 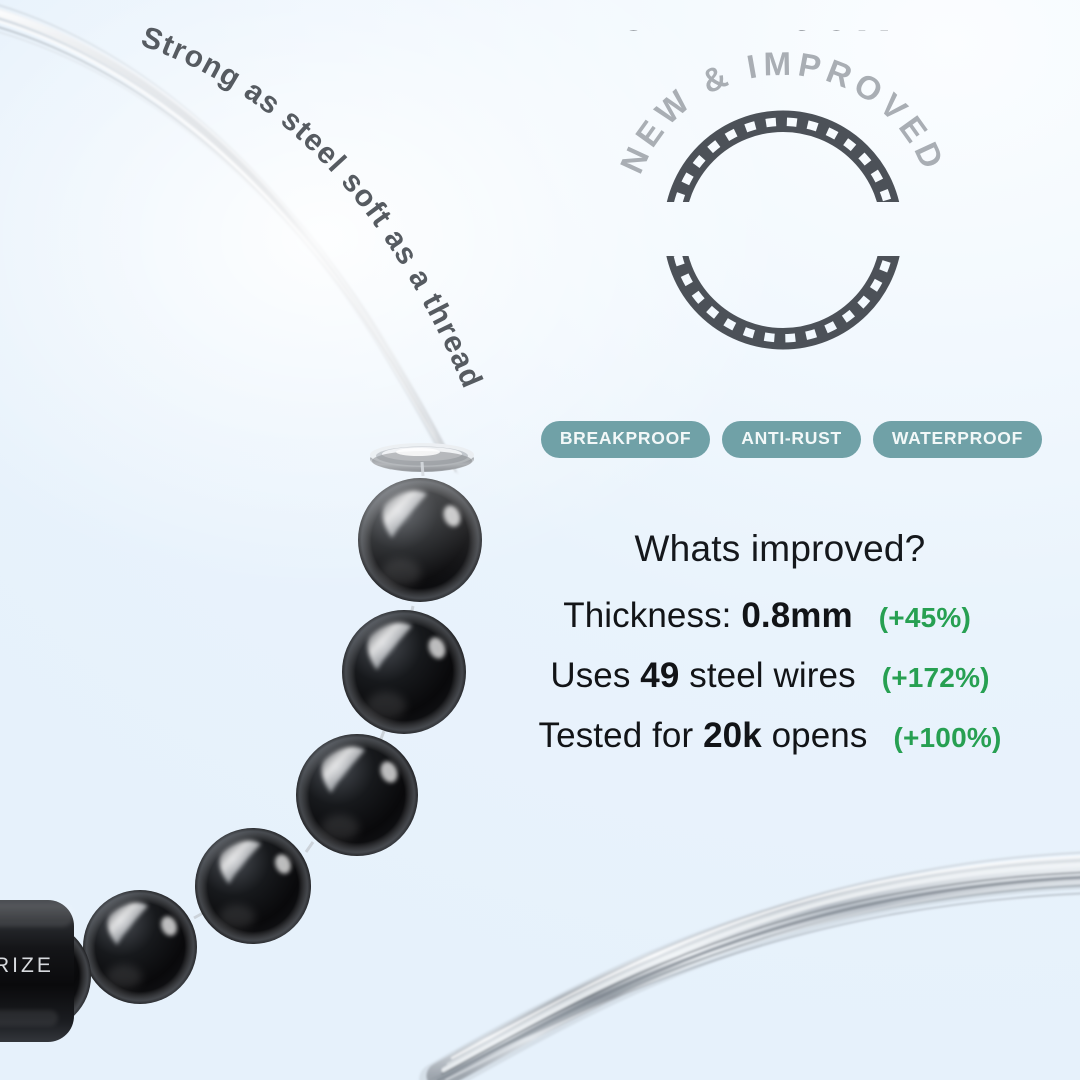 I want to click on spec-delta-wires: (+172%), so click(x=935, y=677).